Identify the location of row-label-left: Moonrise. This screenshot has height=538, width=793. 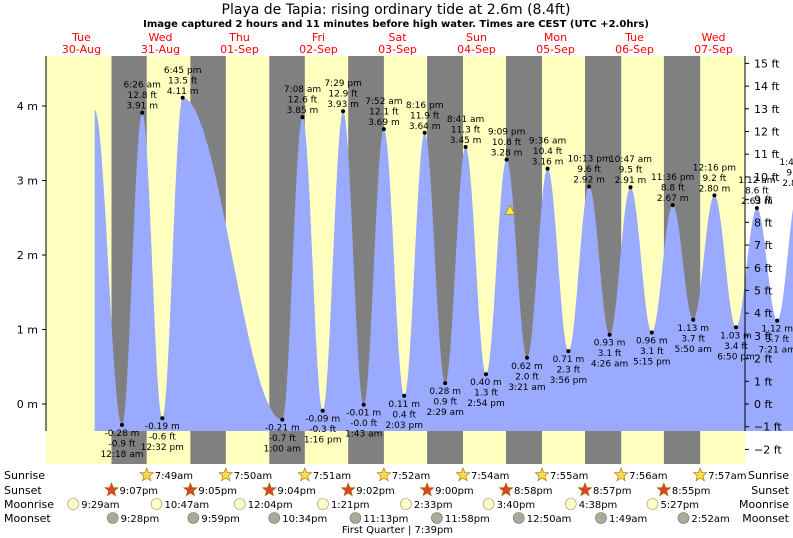
(29, 504).